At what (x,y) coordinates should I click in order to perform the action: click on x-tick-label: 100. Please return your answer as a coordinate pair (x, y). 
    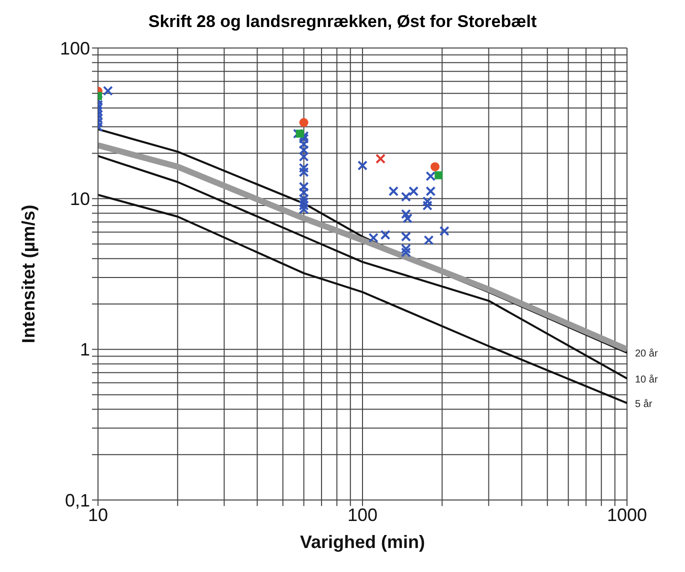
    Looking at the image, I should click on (362, 514).